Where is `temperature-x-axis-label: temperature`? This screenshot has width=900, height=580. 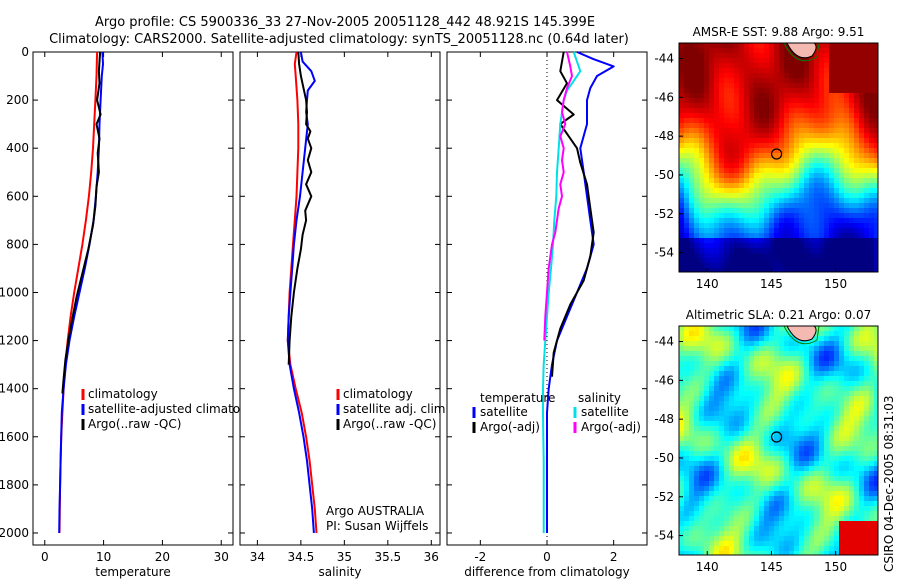
temperature-x-axis-label: temperature is located at coordinates (132, 572).